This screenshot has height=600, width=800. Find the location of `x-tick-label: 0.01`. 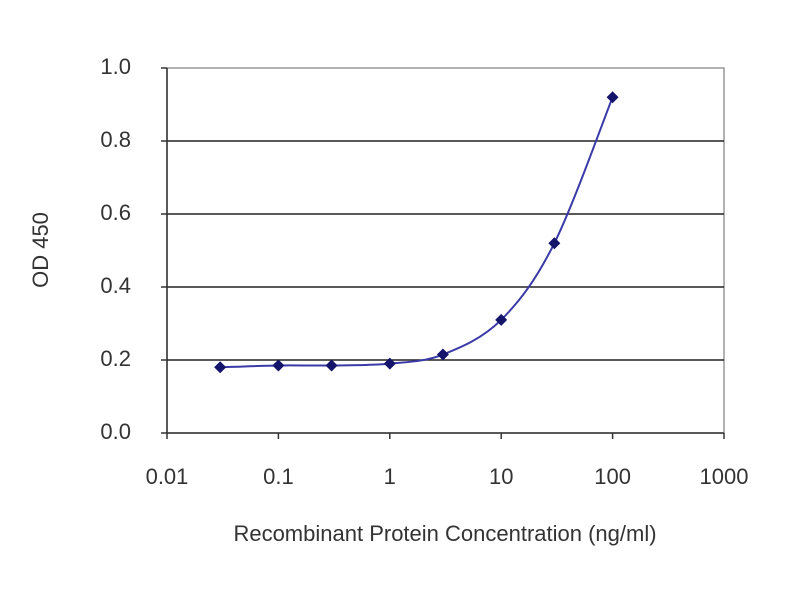

x-tick-label: 0.01 is located at coordinates (167, 476).